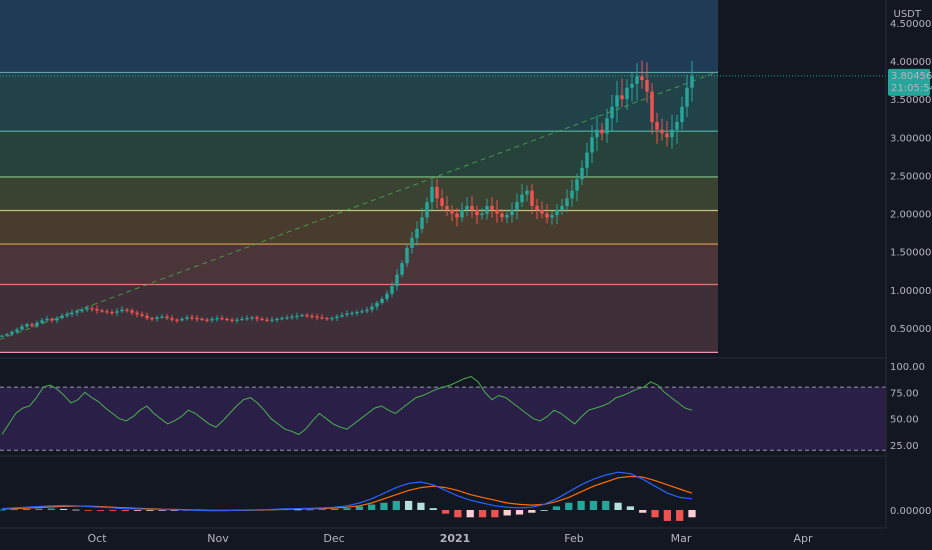 Image resolution: width=932 pixels, height=550 pixels. Describe the element at coordinates (908, 14) in the screenshot. I see `quote-currency-label: USDT` at that location.